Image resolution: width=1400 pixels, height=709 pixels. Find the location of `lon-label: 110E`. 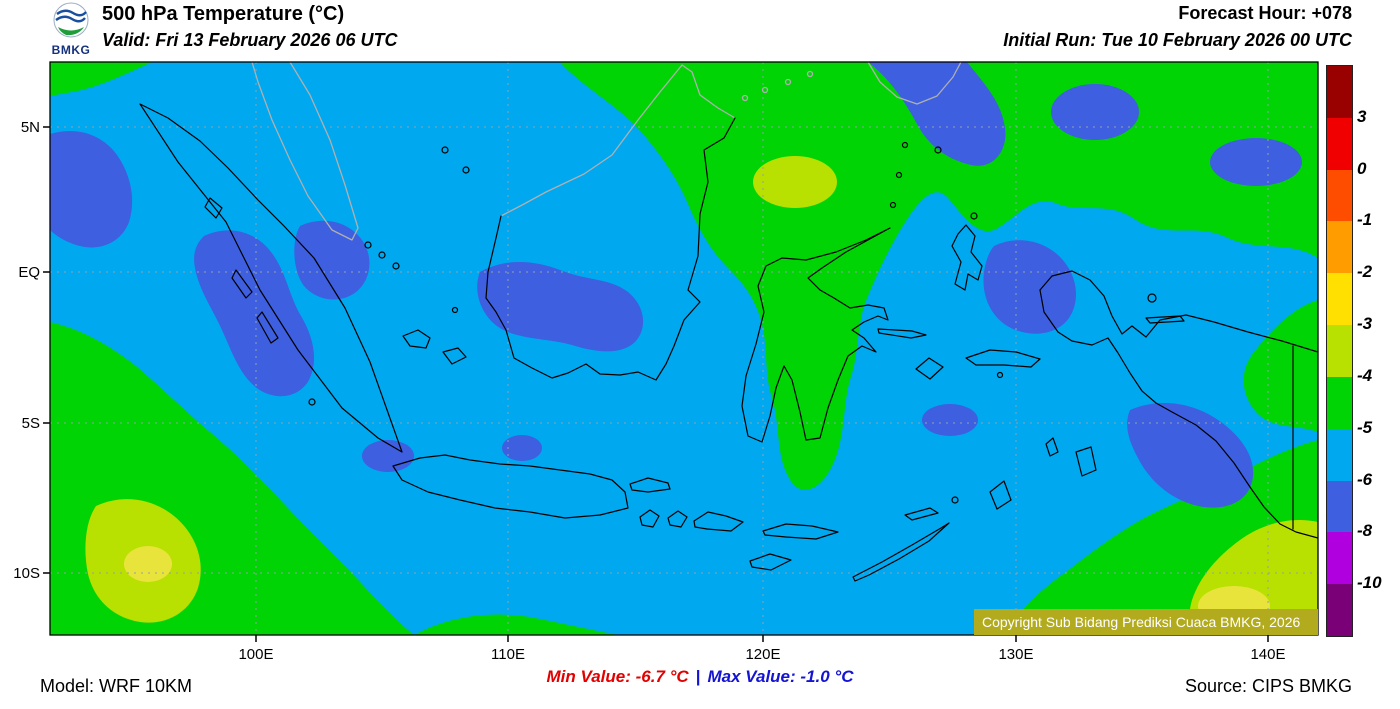

lon-label: 110E is located at coordinates (508, 654).